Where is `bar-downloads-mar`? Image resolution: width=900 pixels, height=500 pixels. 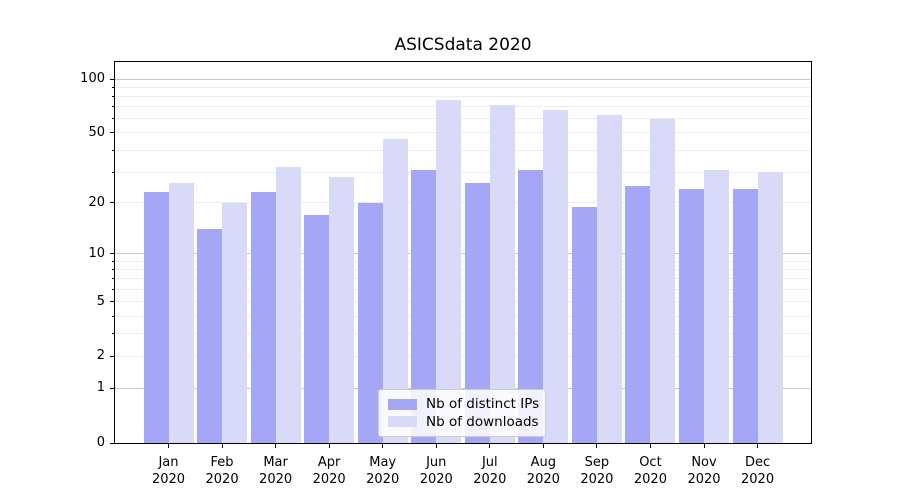 bar-downloads-mar is located at coordinates (288, 305).